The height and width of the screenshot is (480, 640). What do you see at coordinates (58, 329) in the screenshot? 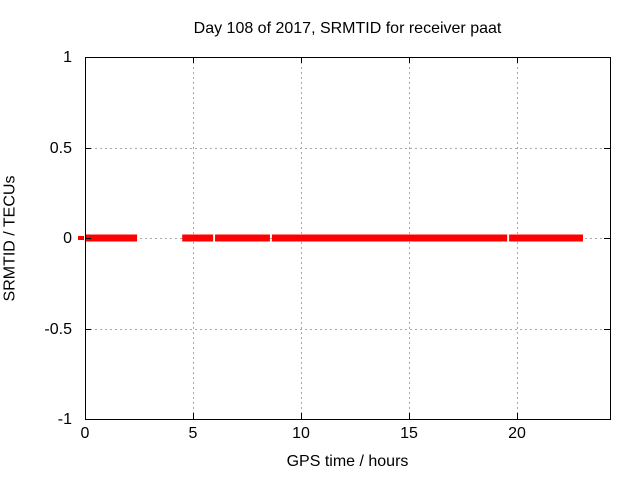
I see `y-tick-label: -0.5` at bounding box center [58, 329].